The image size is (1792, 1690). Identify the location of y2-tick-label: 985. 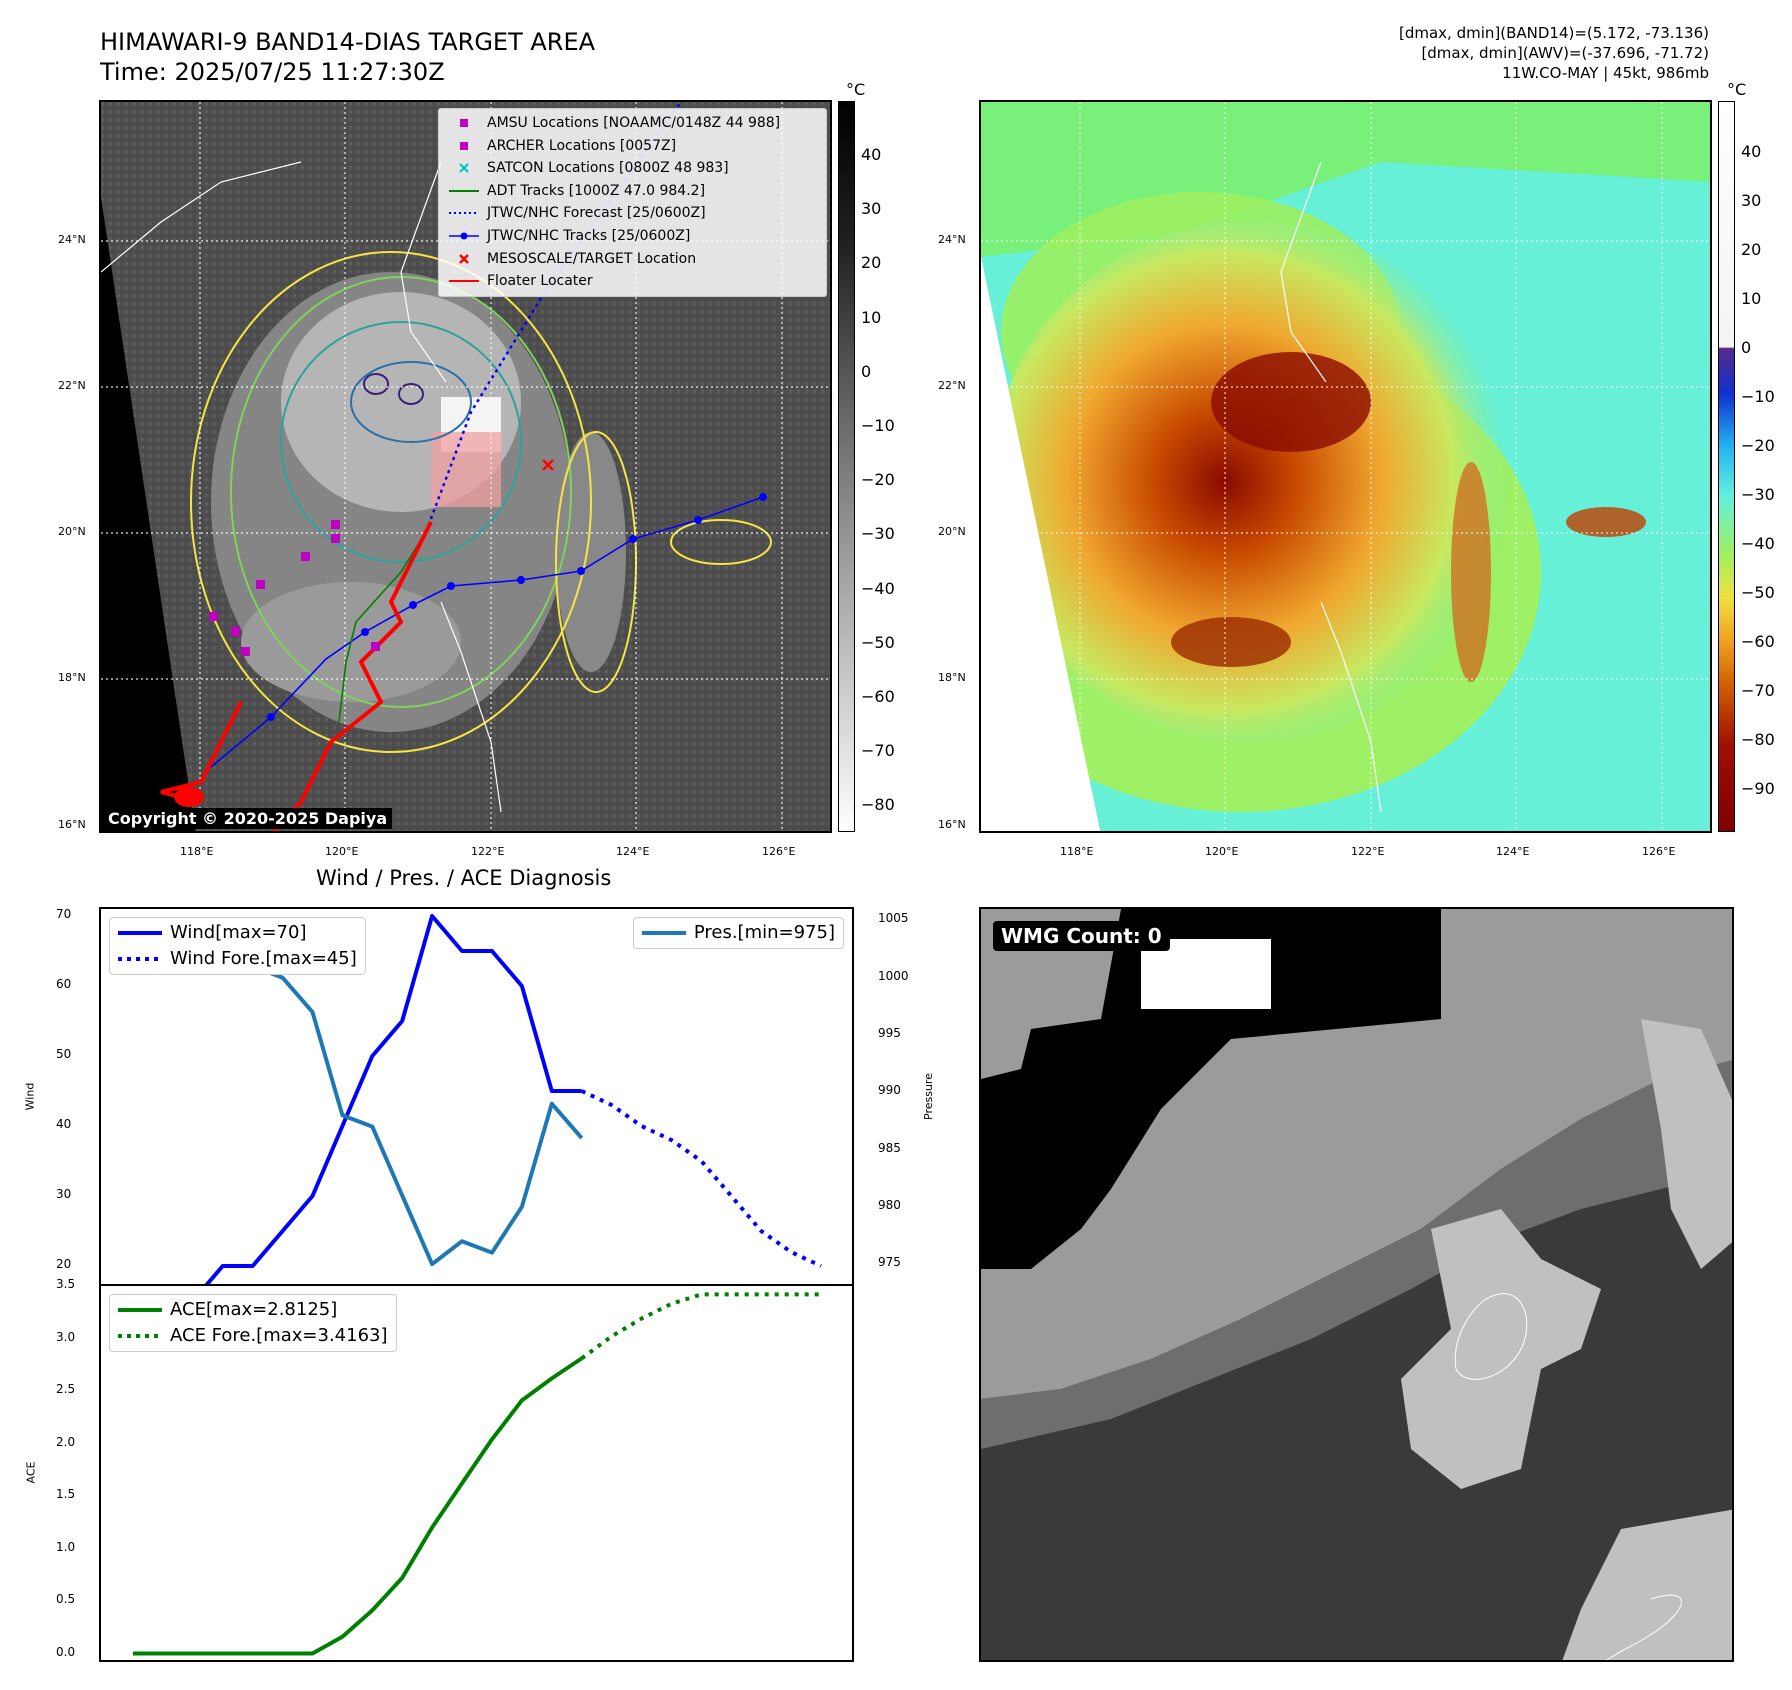
(889, 1147).